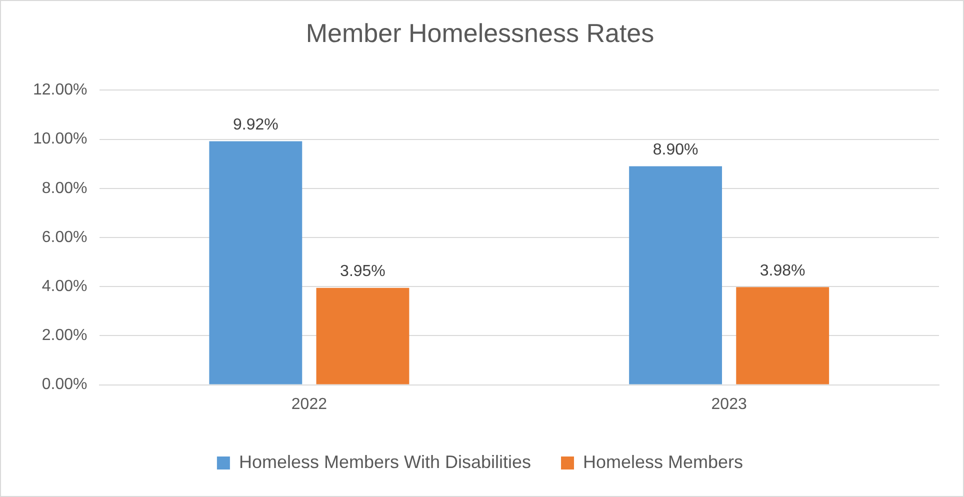  What do you see at coordinates (65, 385) in the screenshot?
I see `y-tick-label: 0.00%` at bounding box center [65, 385].